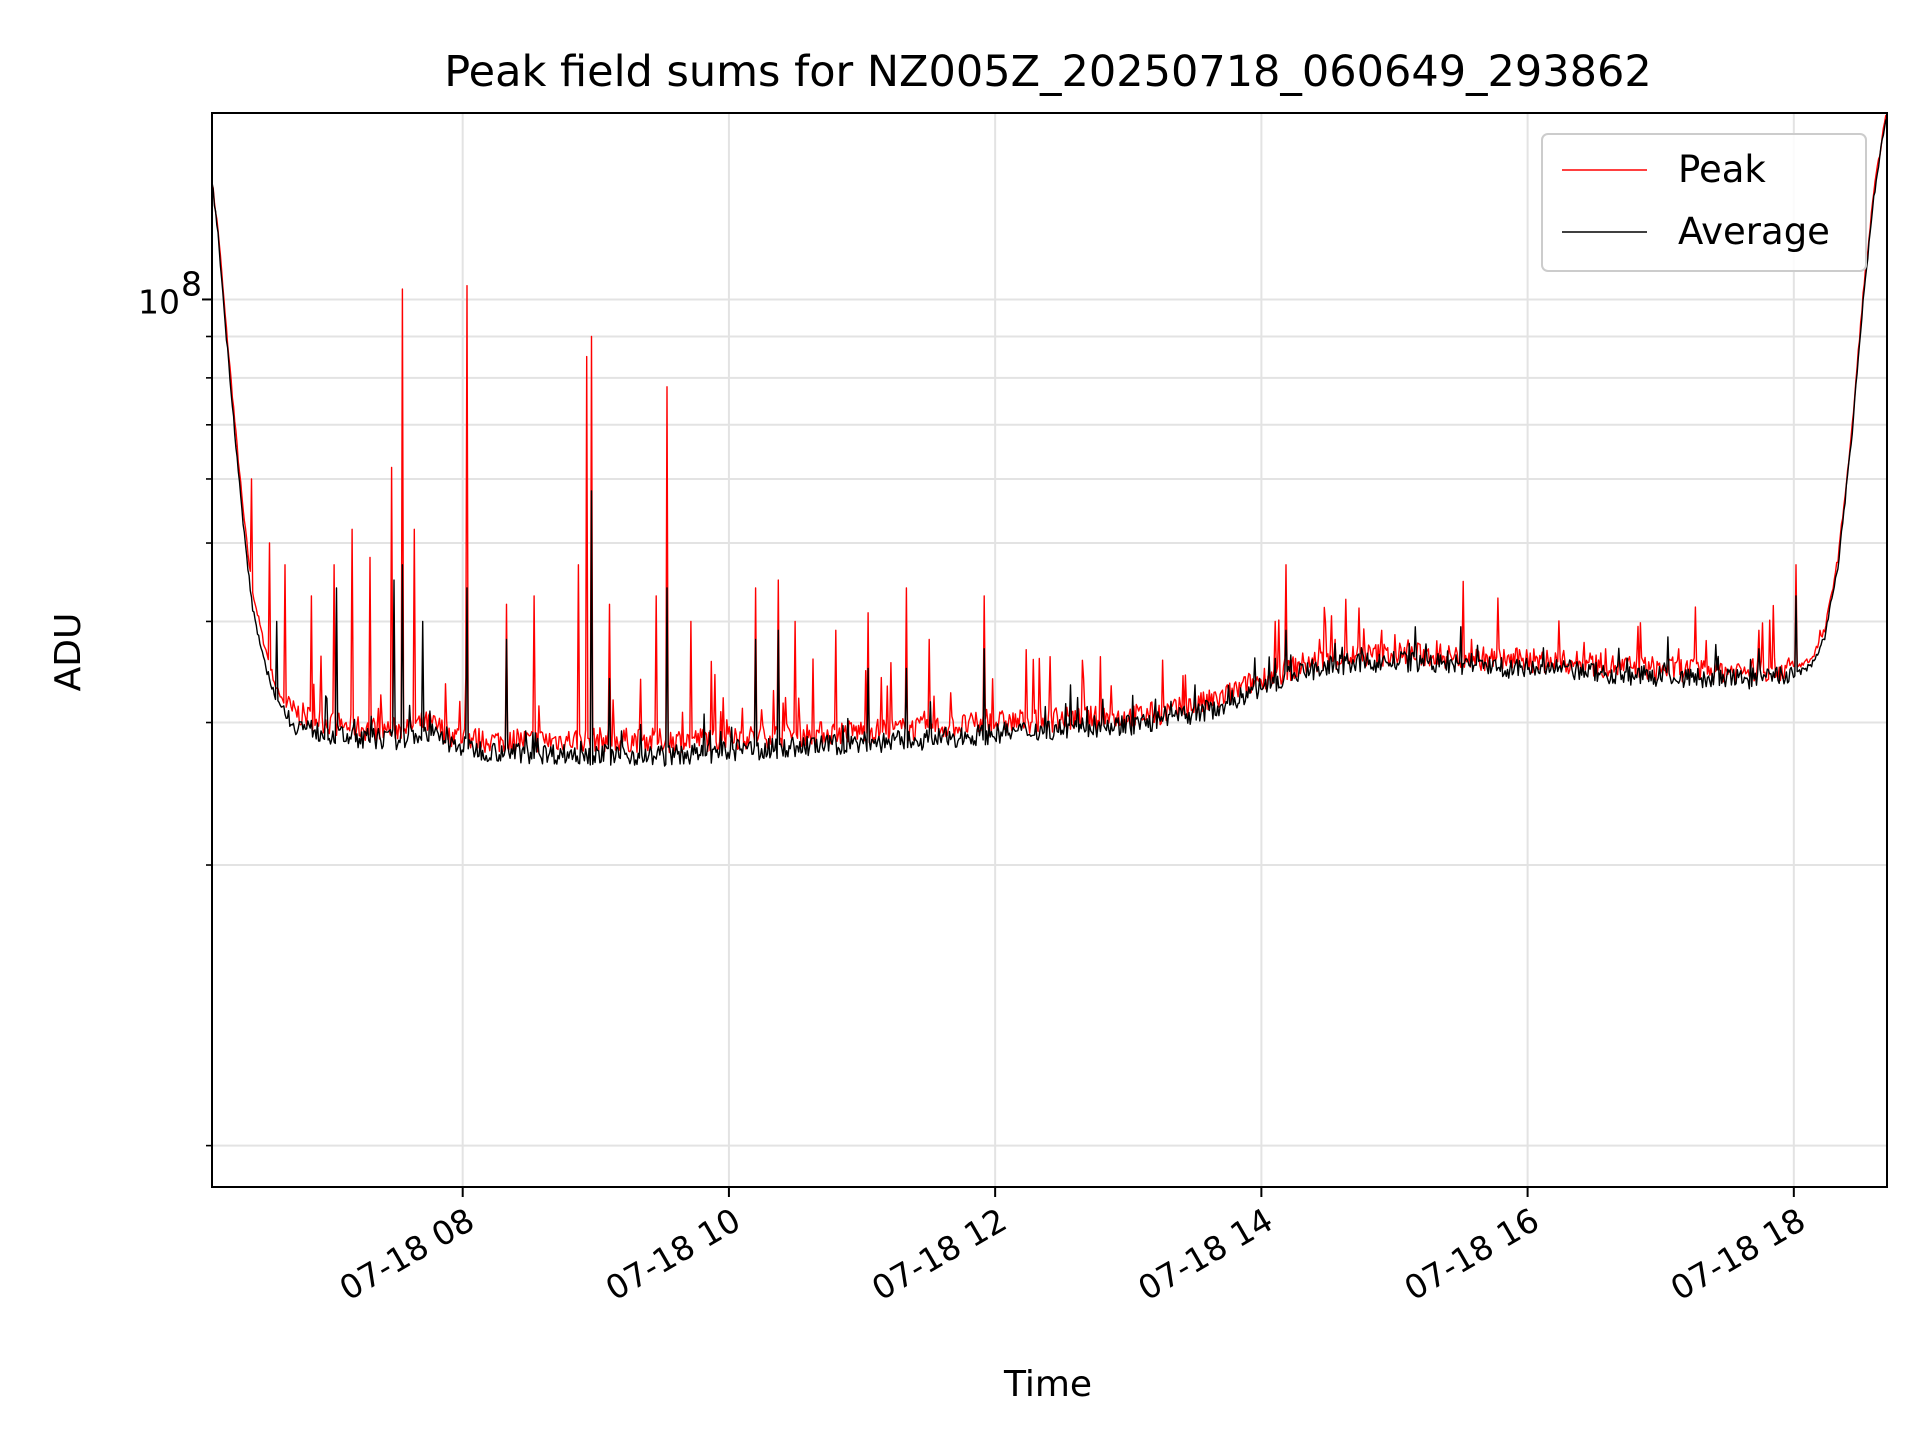 Image resolution: width=1920 pixels, height=1440 pixels. I want to click on legend-label-peak: Peak, so click(1722, 169).